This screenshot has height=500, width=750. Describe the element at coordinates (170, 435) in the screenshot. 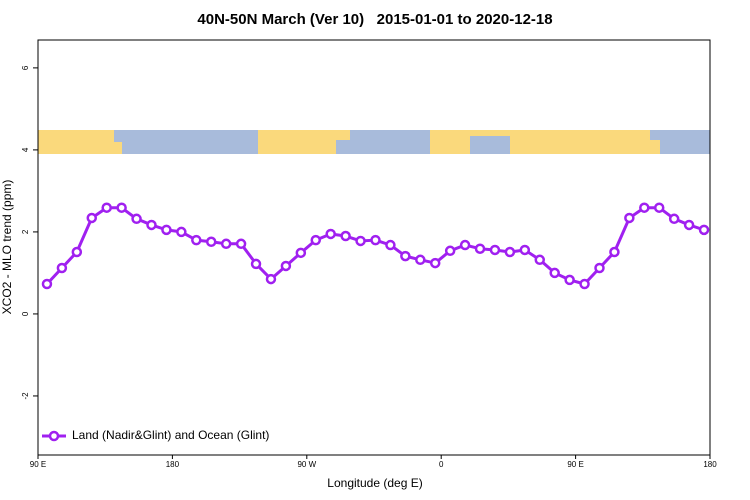

I see `legend-label: Land (Nadir&Glint) and Ocean (Glint)` at that location.